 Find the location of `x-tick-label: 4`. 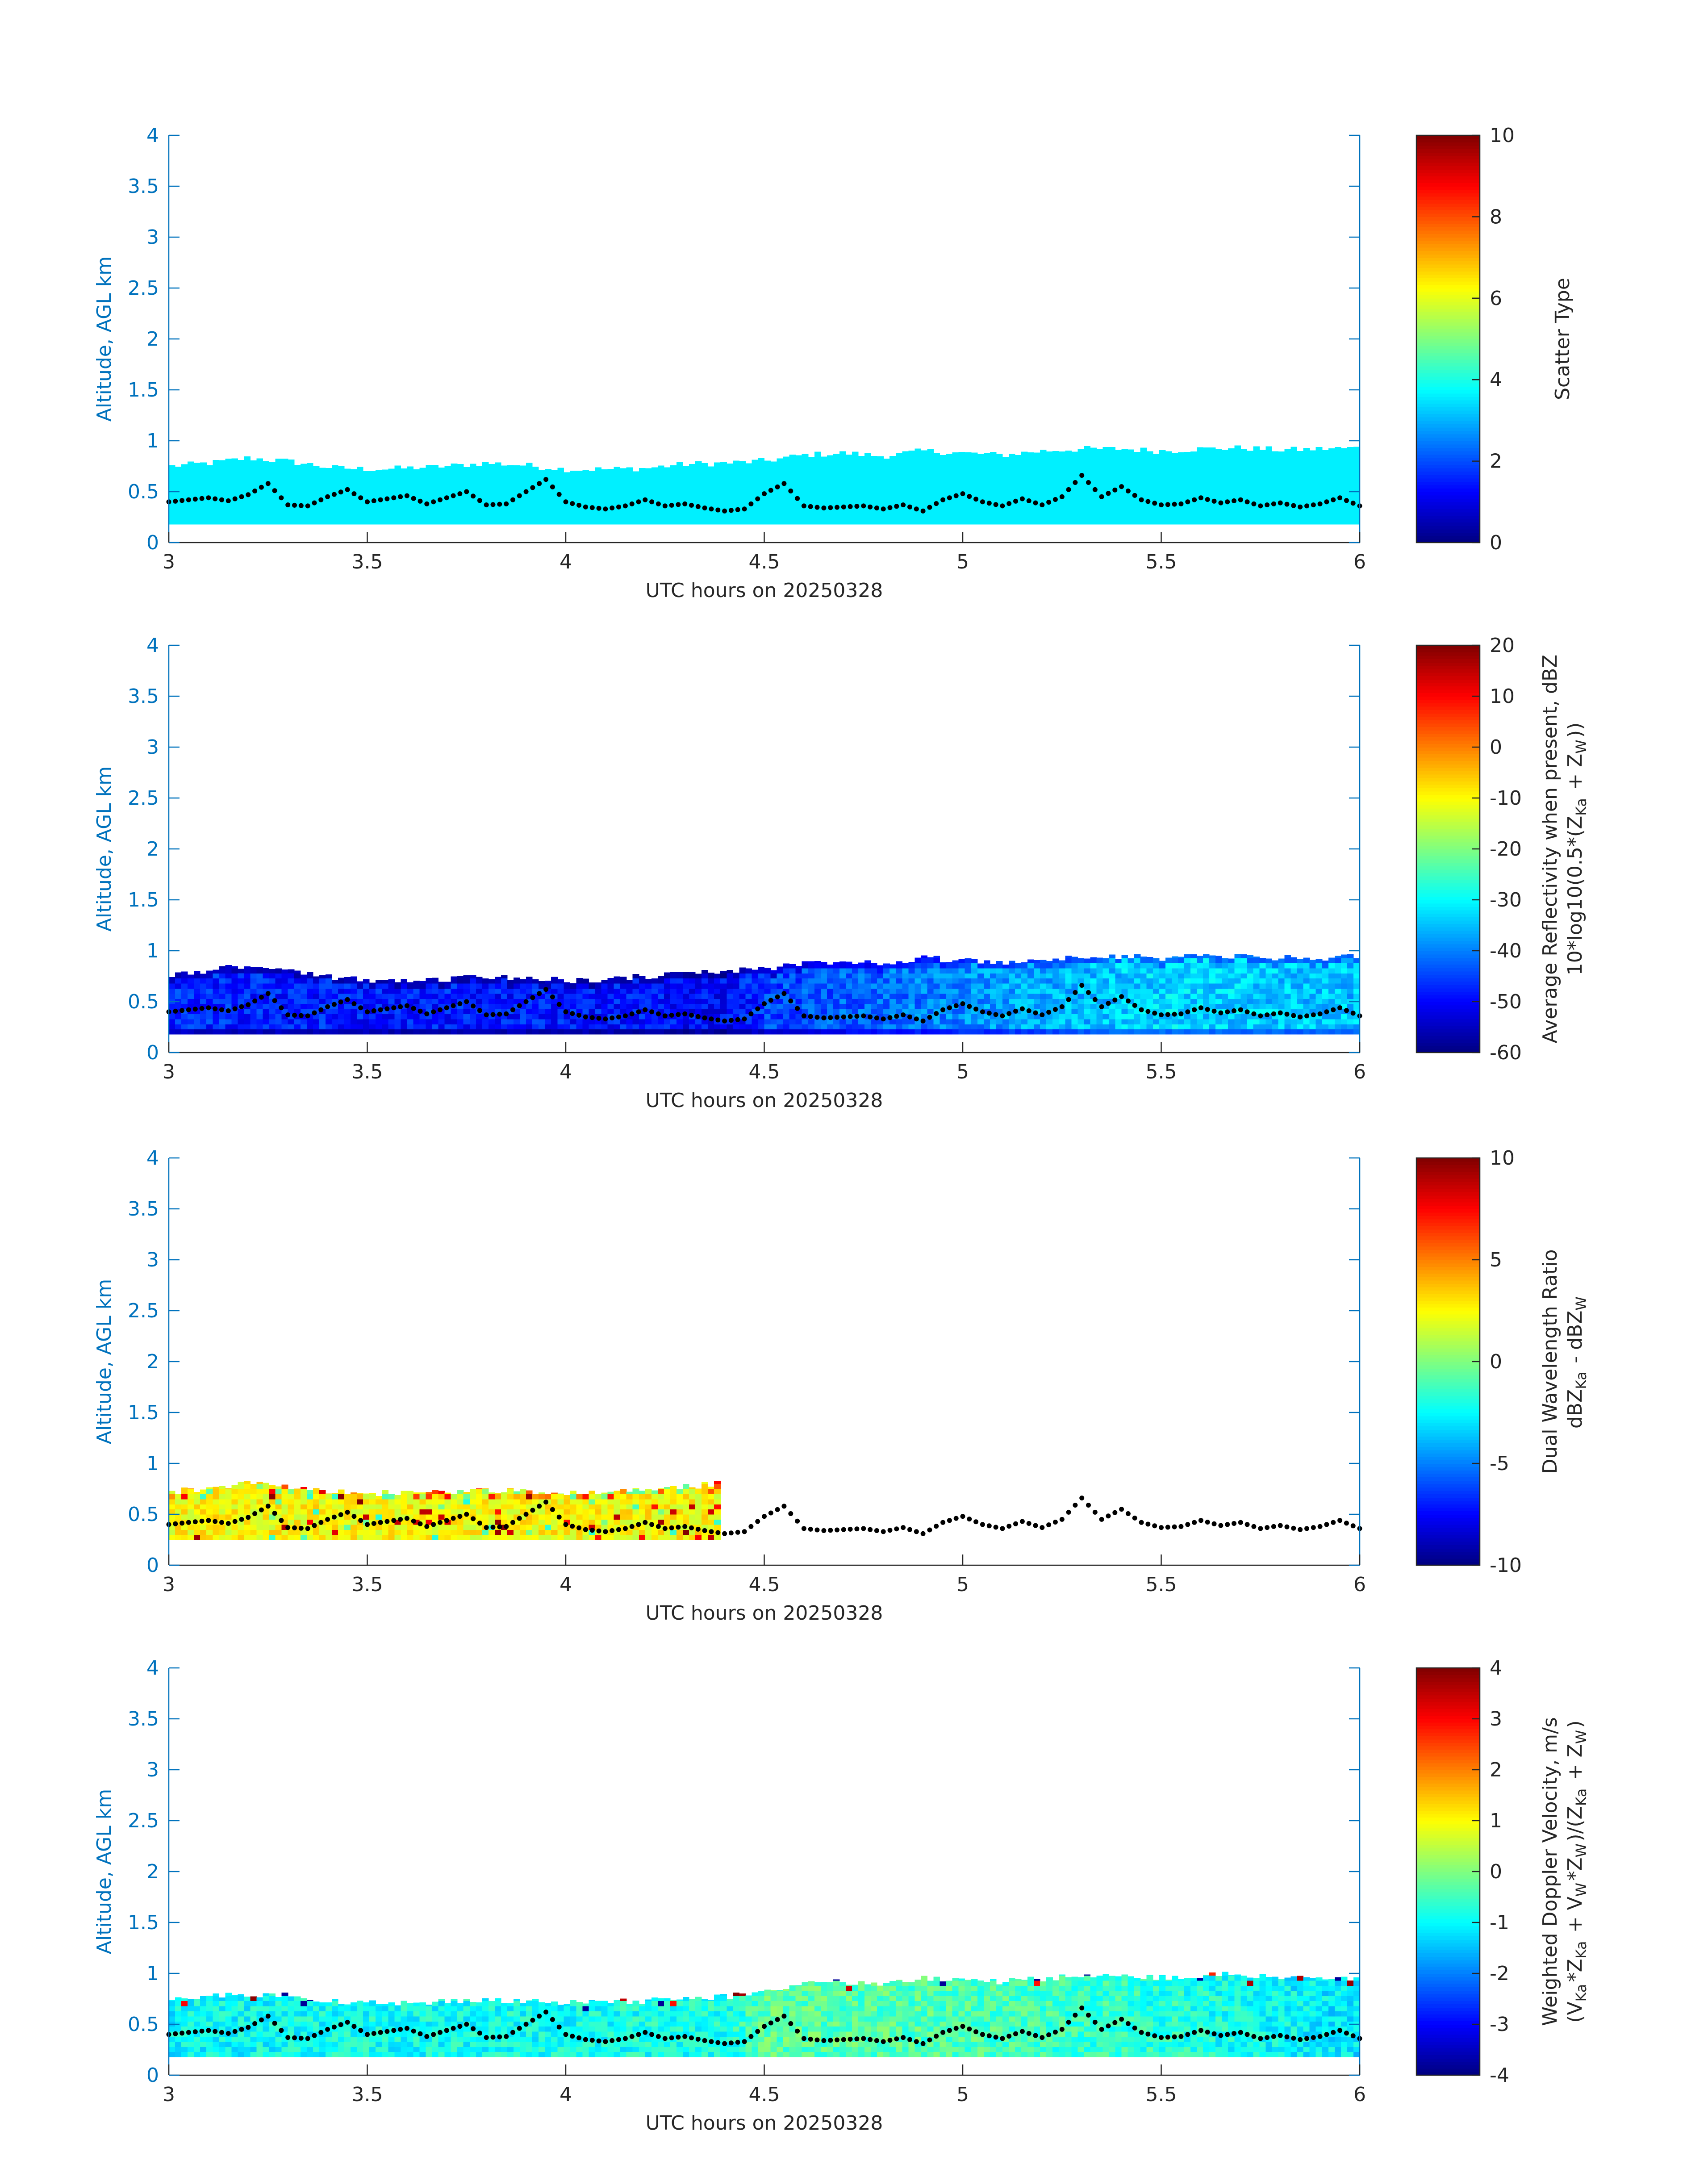

x-tick-label: 4 is located at coordinates (566, 562).